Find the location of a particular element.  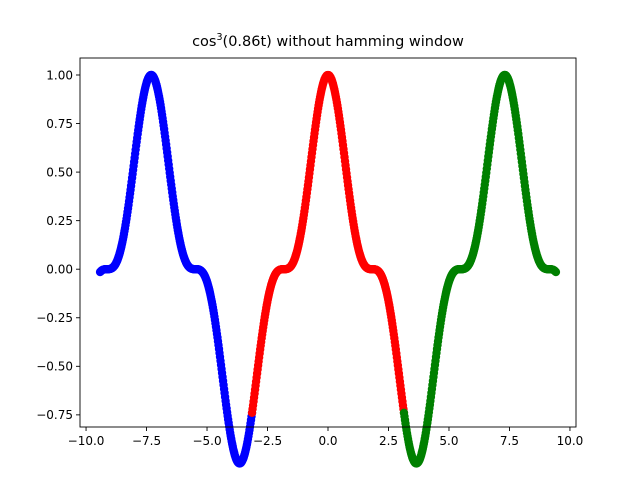

x-tick-label: −10.0 is located at coordinates (86, 441).